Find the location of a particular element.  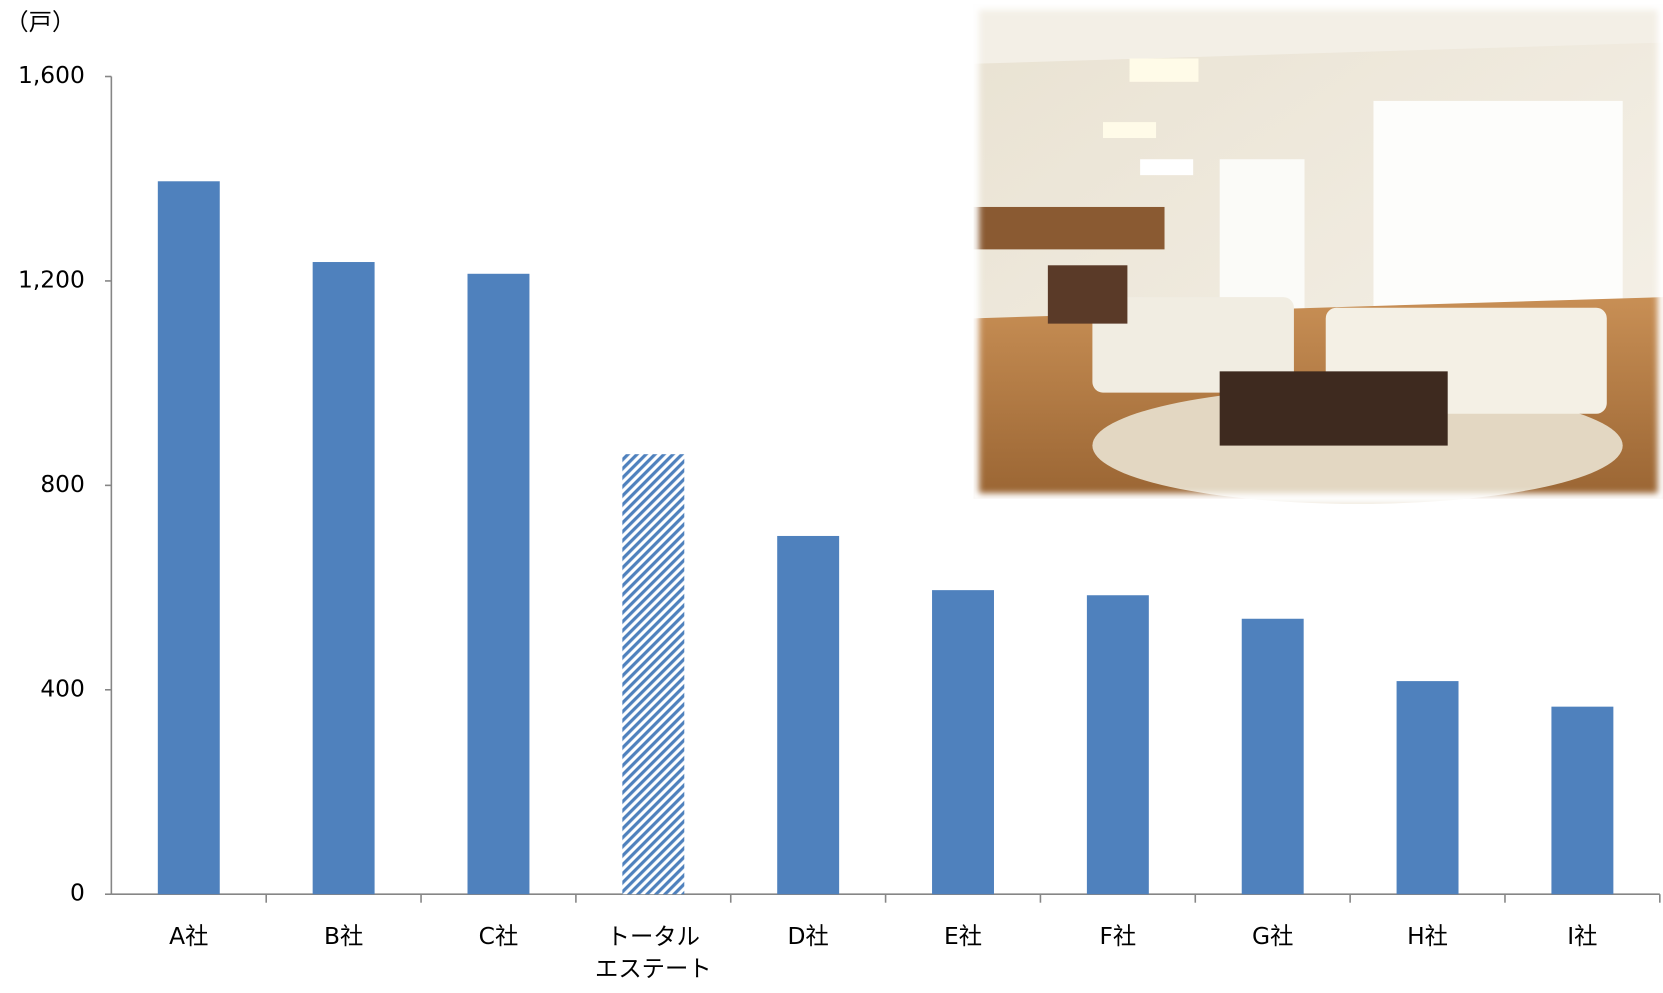

y-tick-label: 1,600 is located at coordinates (51, 75).